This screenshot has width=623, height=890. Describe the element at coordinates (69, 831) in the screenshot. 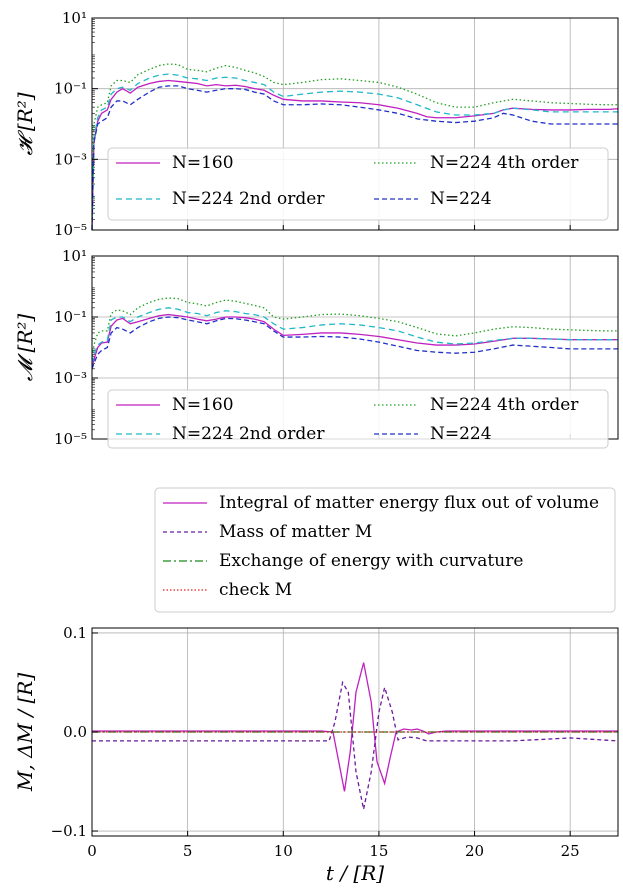

I see `y-tick-label: −0.1` at that location.